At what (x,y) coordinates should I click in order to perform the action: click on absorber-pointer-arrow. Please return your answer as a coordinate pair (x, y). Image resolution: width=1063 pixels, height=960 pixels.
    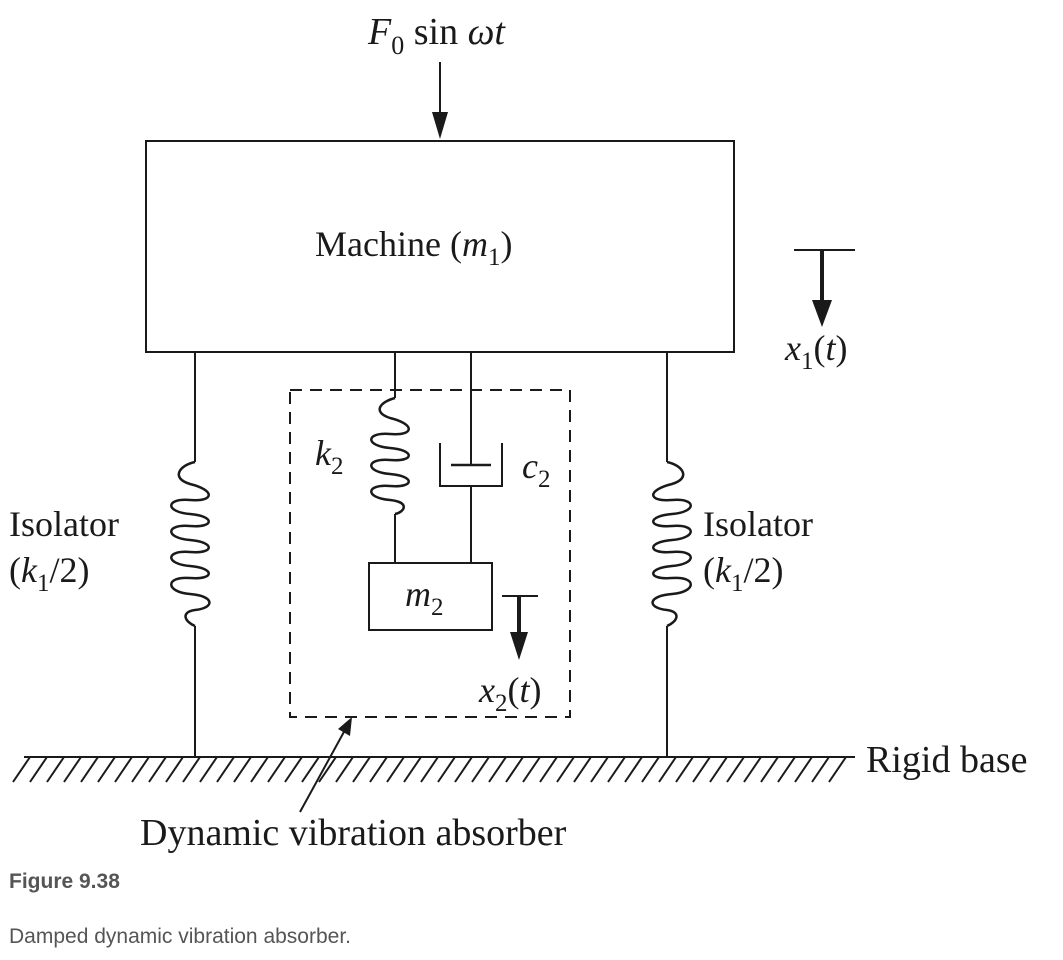
    Looking at the image, I should click on (325, 765).